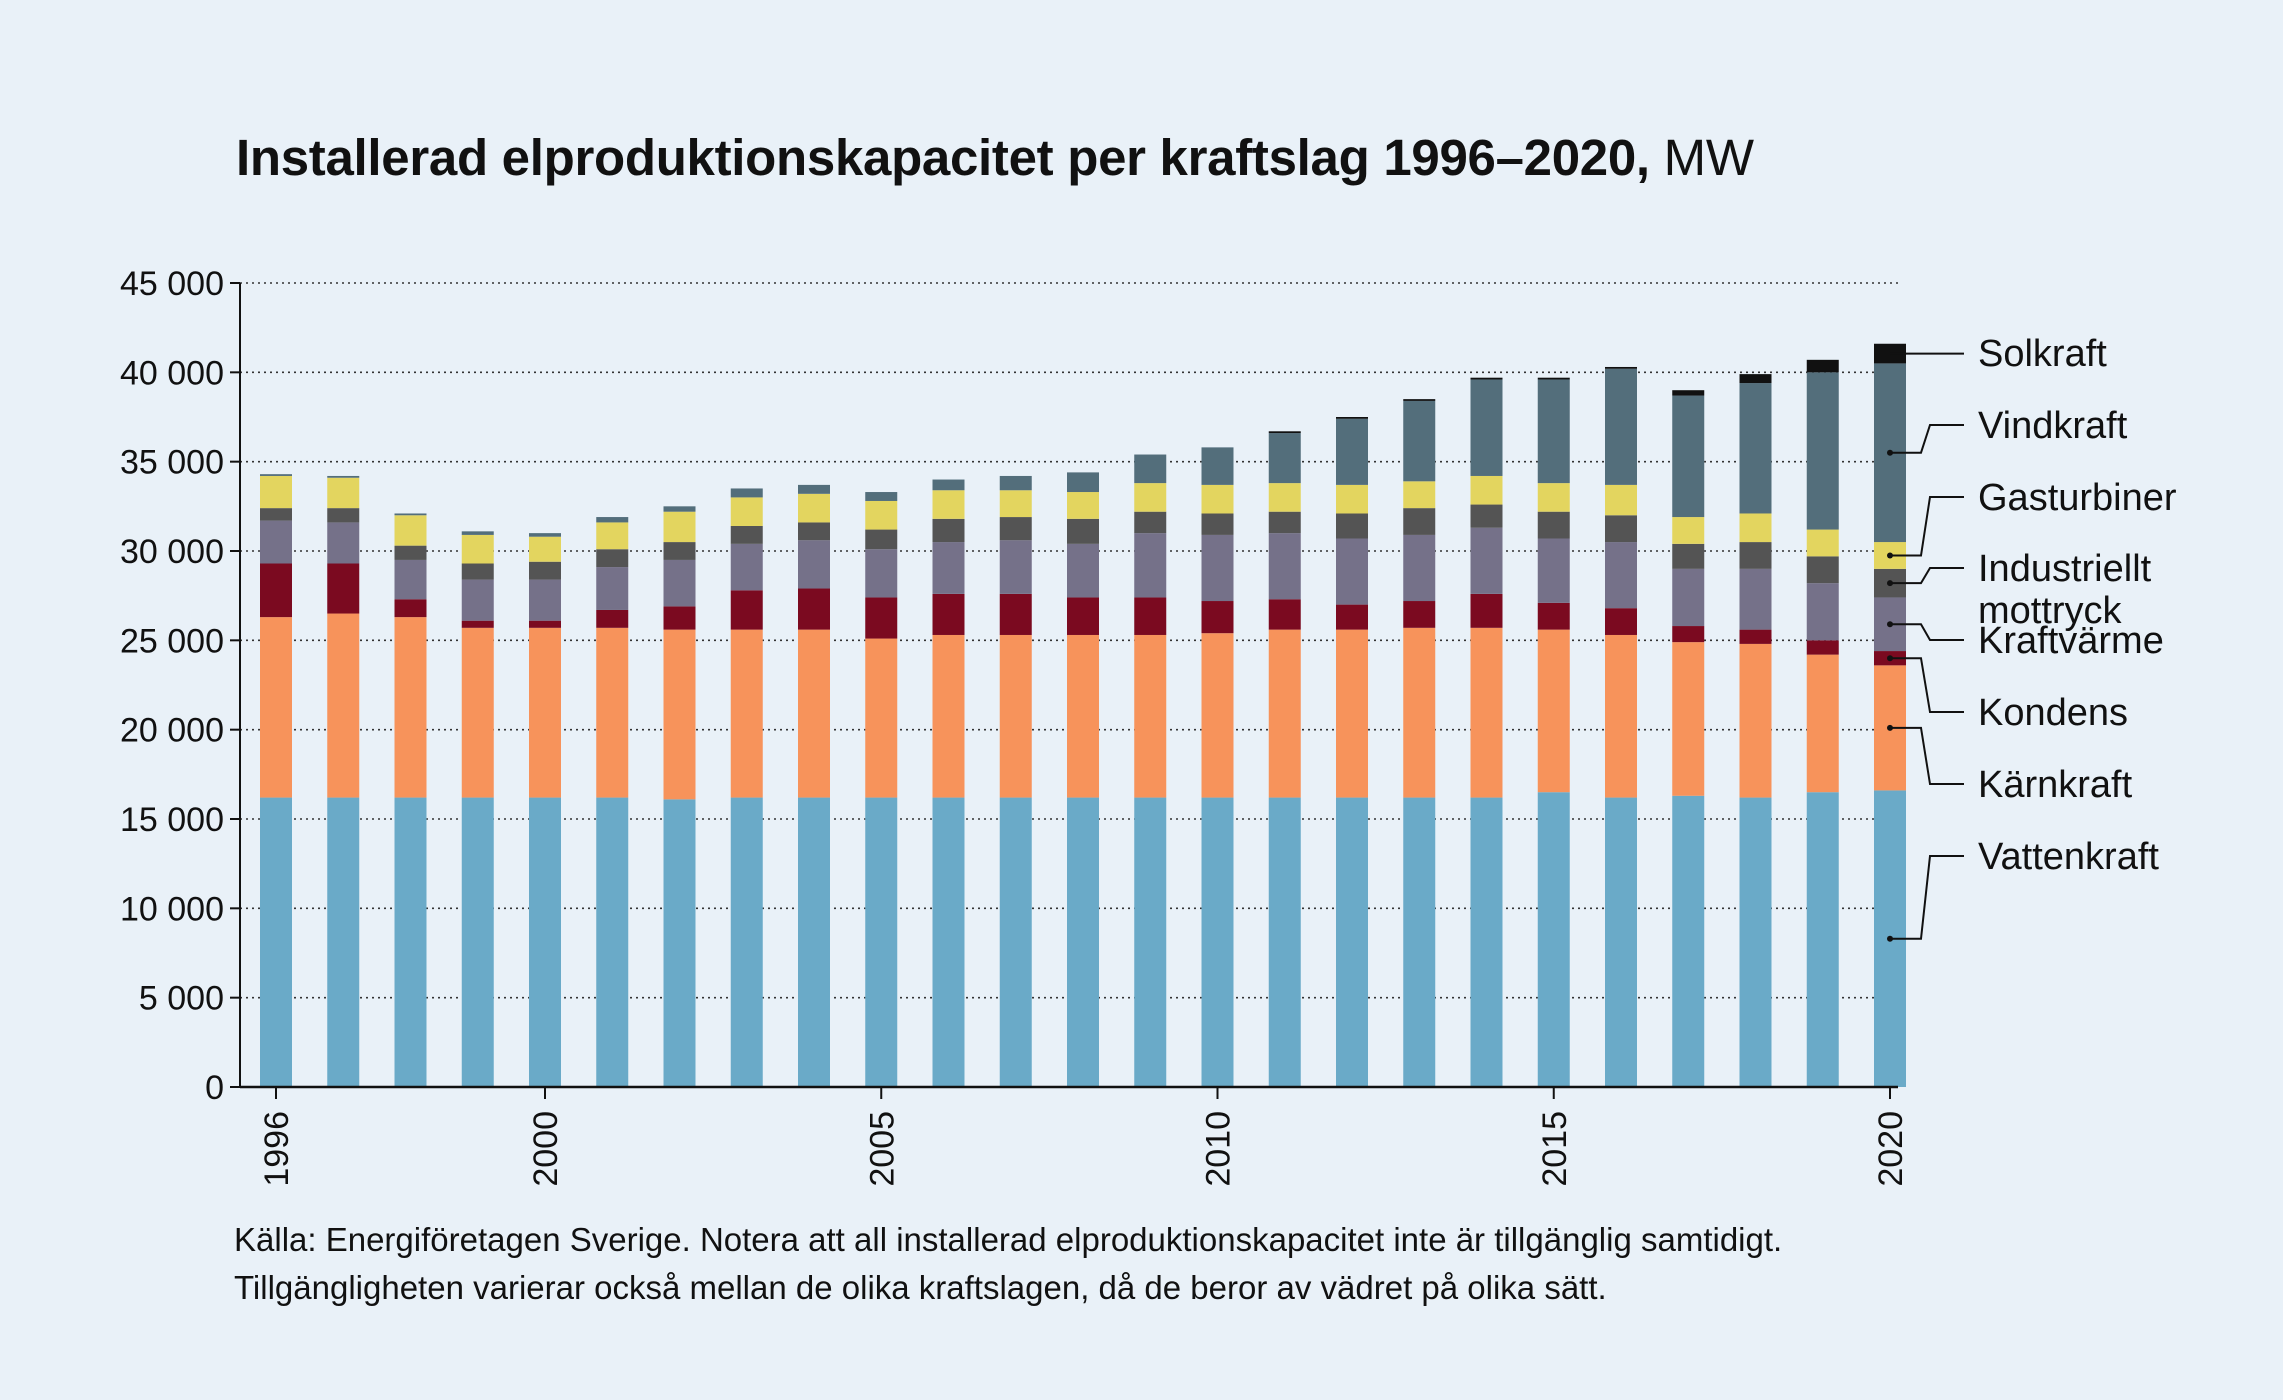 The width and height of the screenshot is (2283, 1400). Describe the element at coordinates (2050, 611) in the screenshot. I see `legend-label: mottryck` at that location.